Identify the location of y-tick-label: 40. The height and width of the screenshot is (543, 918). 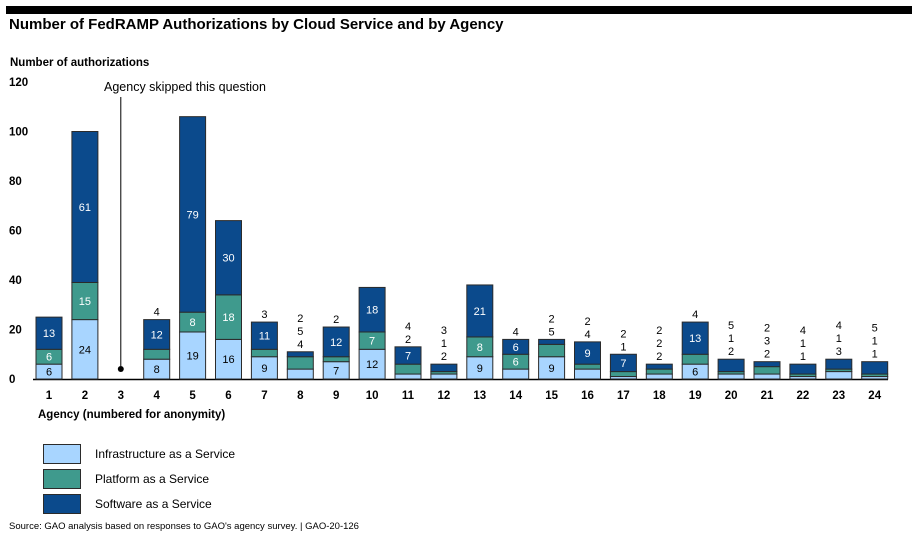
(15, 281).